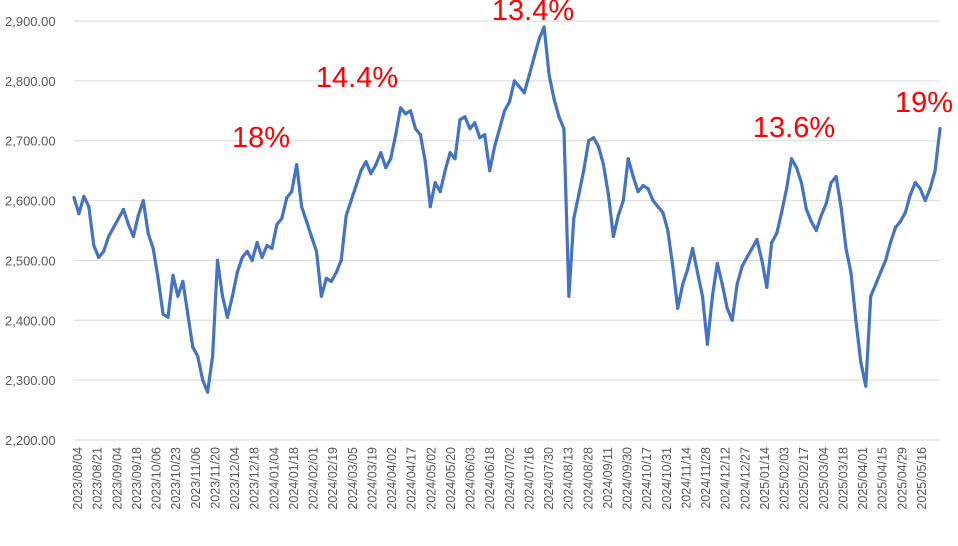 Image resolution: width=958 pixels, height=546 pixels. I want to click on x-tick-label: 2025/02/17, so click(804, 478).